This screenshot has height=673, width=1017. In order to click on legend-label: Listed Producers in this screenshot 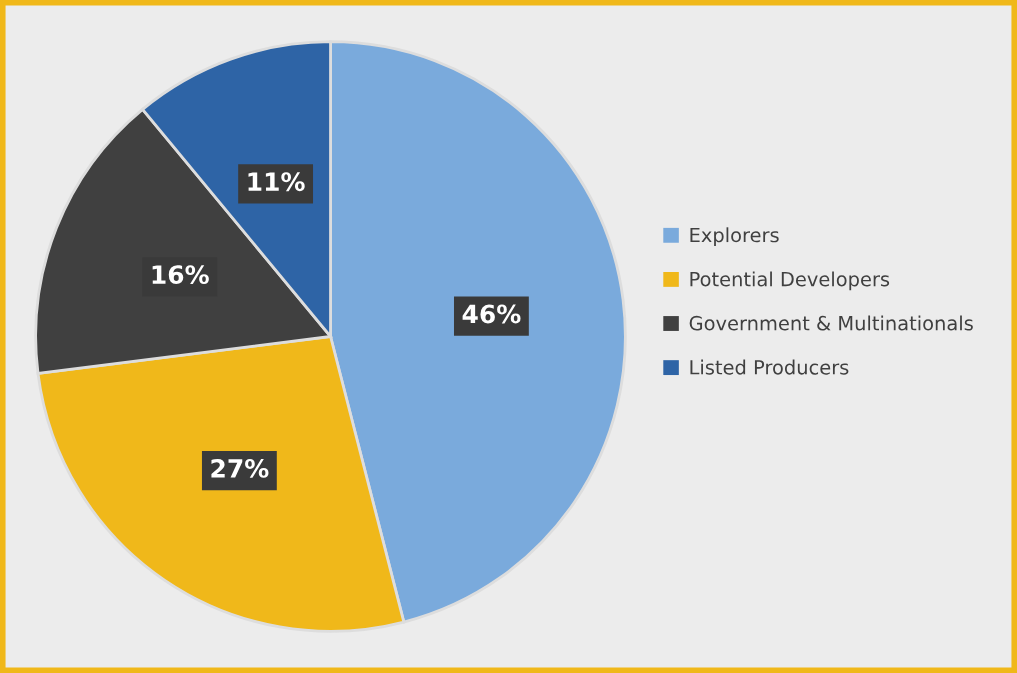, I will do `click(769, 367)`.